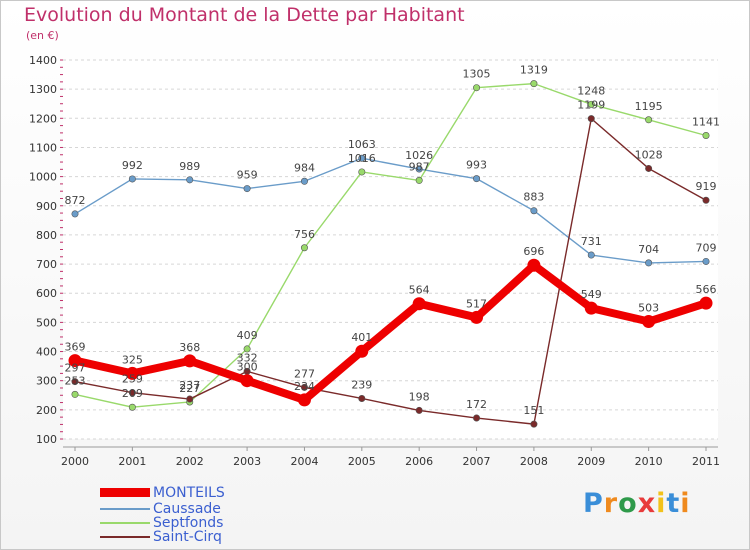  Describe the element at coordinates (304, 373) in the screenshot. I see `data-label: 277` at that location.